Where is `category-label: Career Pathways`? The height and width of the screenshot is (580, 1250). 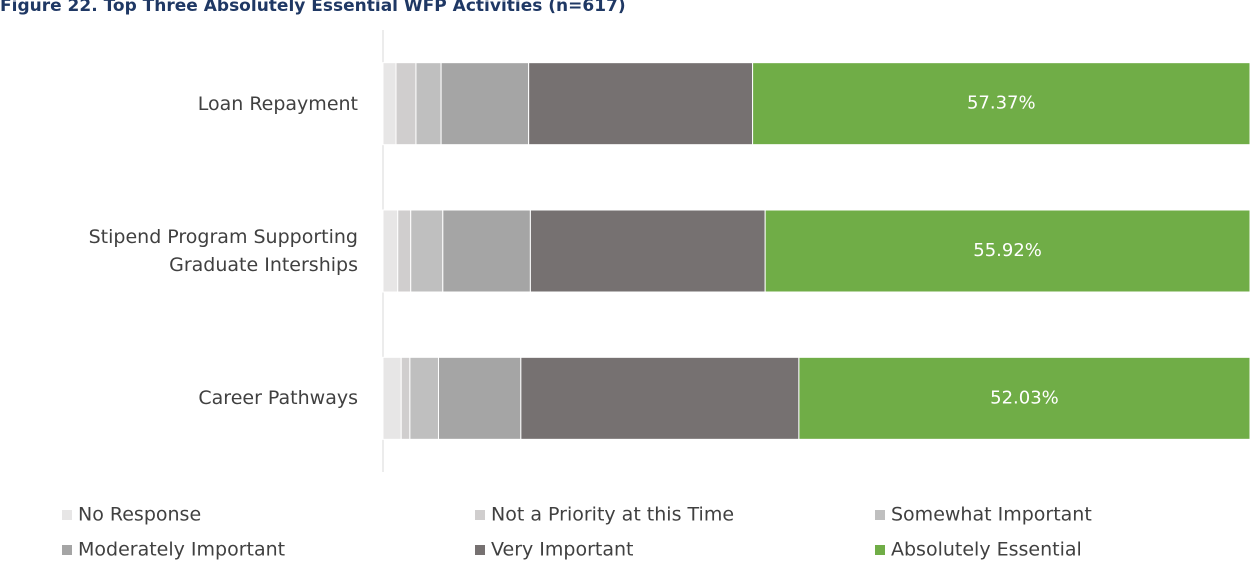
category-label: Career Pathways is located at coordinates (278, 398).